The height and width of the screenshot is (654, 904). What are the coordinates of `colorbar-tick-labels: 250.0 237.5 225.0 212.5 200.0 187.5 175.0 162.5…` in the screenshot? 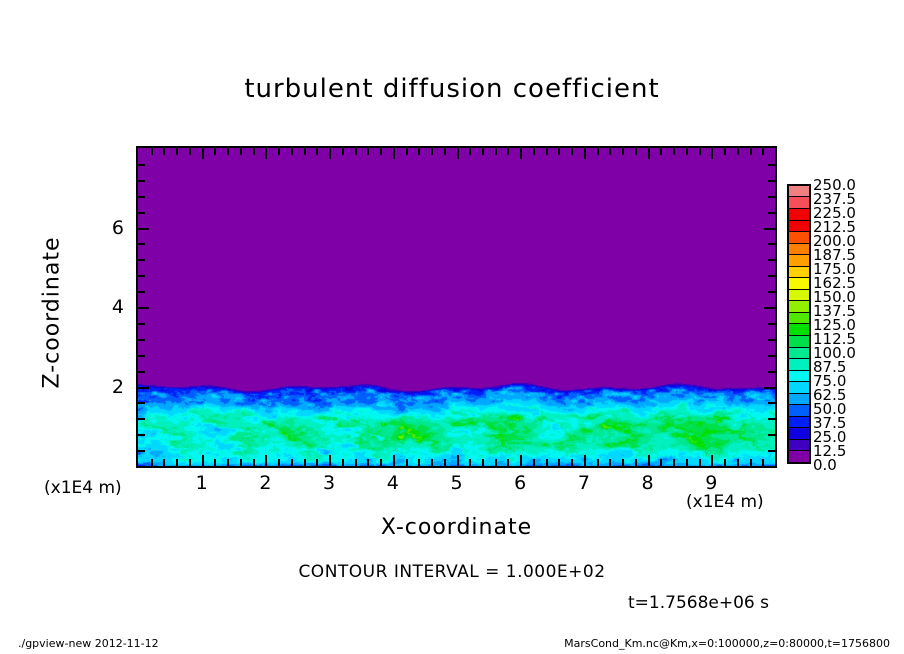 It's located at (848, 325).